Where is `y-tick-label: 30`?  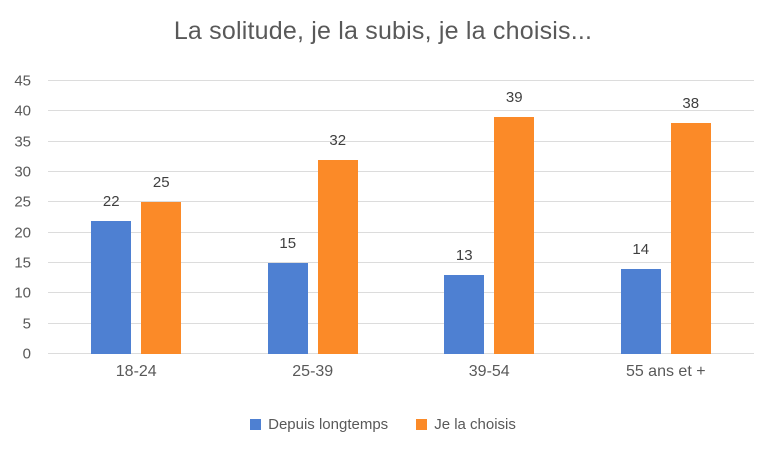 y-tick-label: 30 is located at coordinates (22, 172).